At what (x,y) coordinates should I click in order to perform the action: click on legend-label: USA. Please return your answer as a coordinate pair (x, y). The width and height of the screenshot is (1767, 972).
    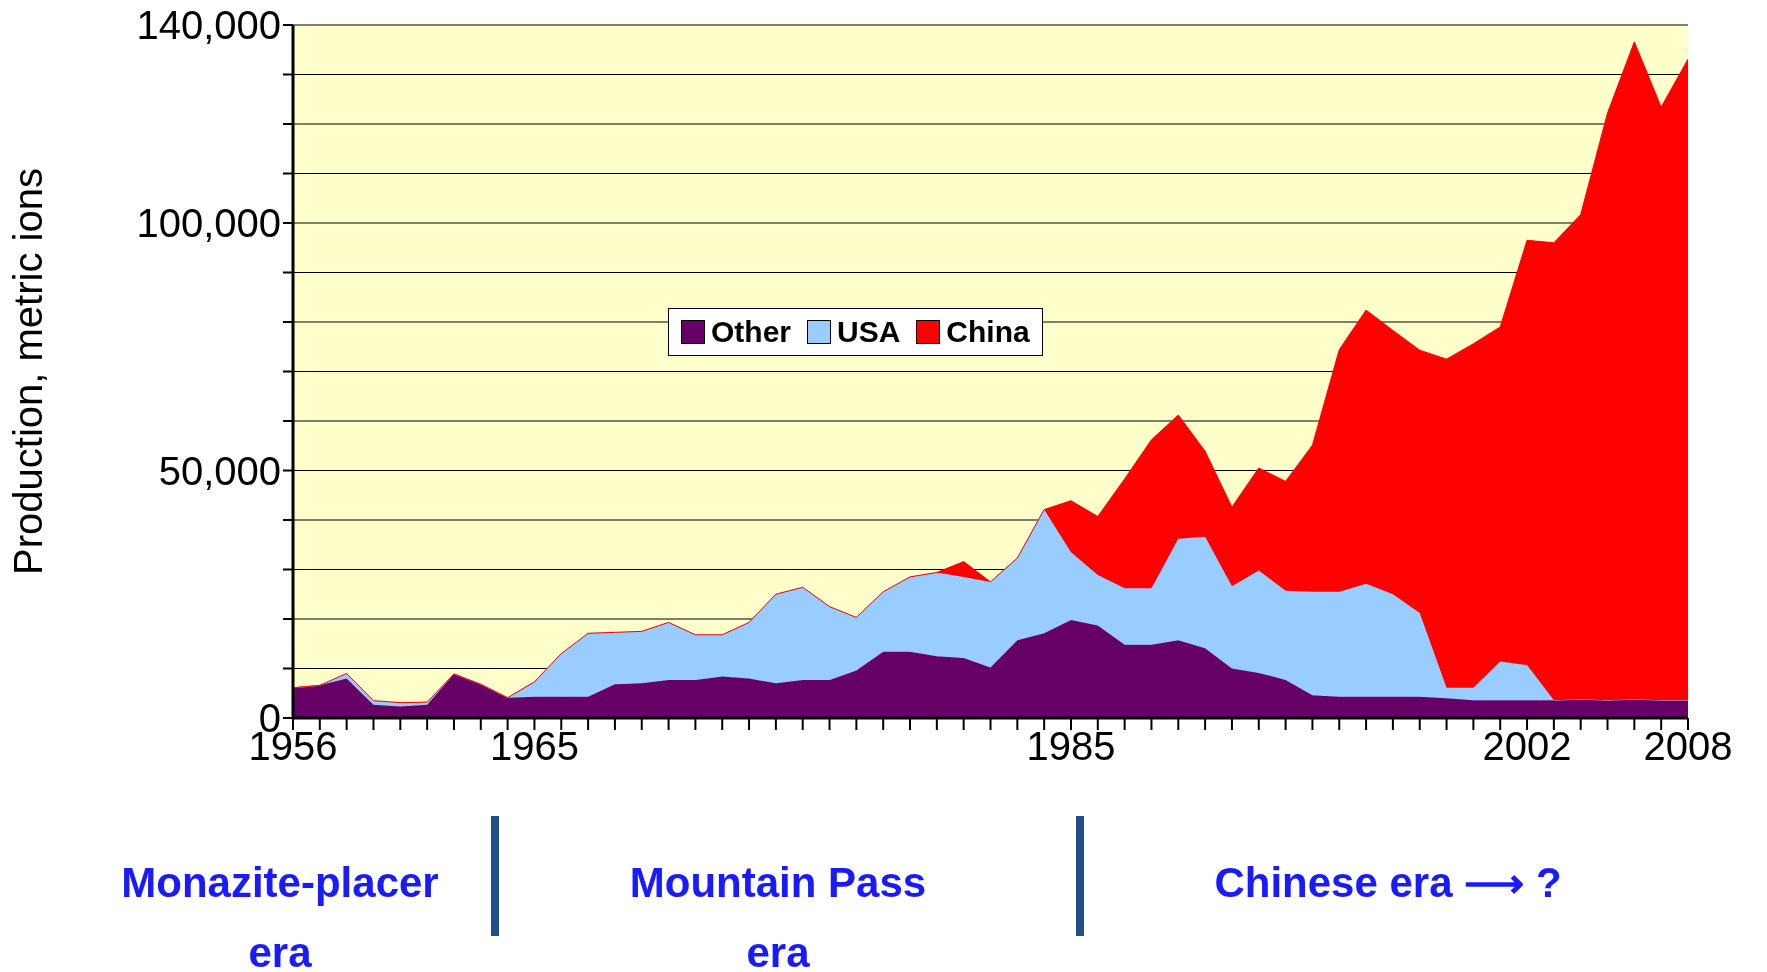
    Looking at the image, I should click on (869, 332).